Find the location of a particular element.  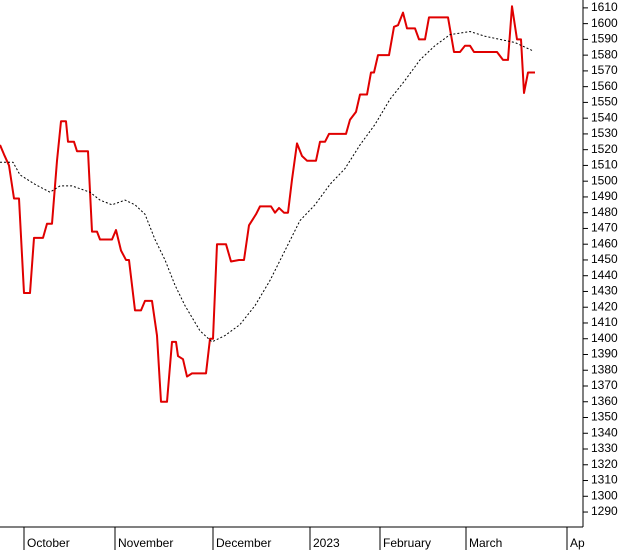

y-tick-label: 1330 is located at coordinates (604, 448).